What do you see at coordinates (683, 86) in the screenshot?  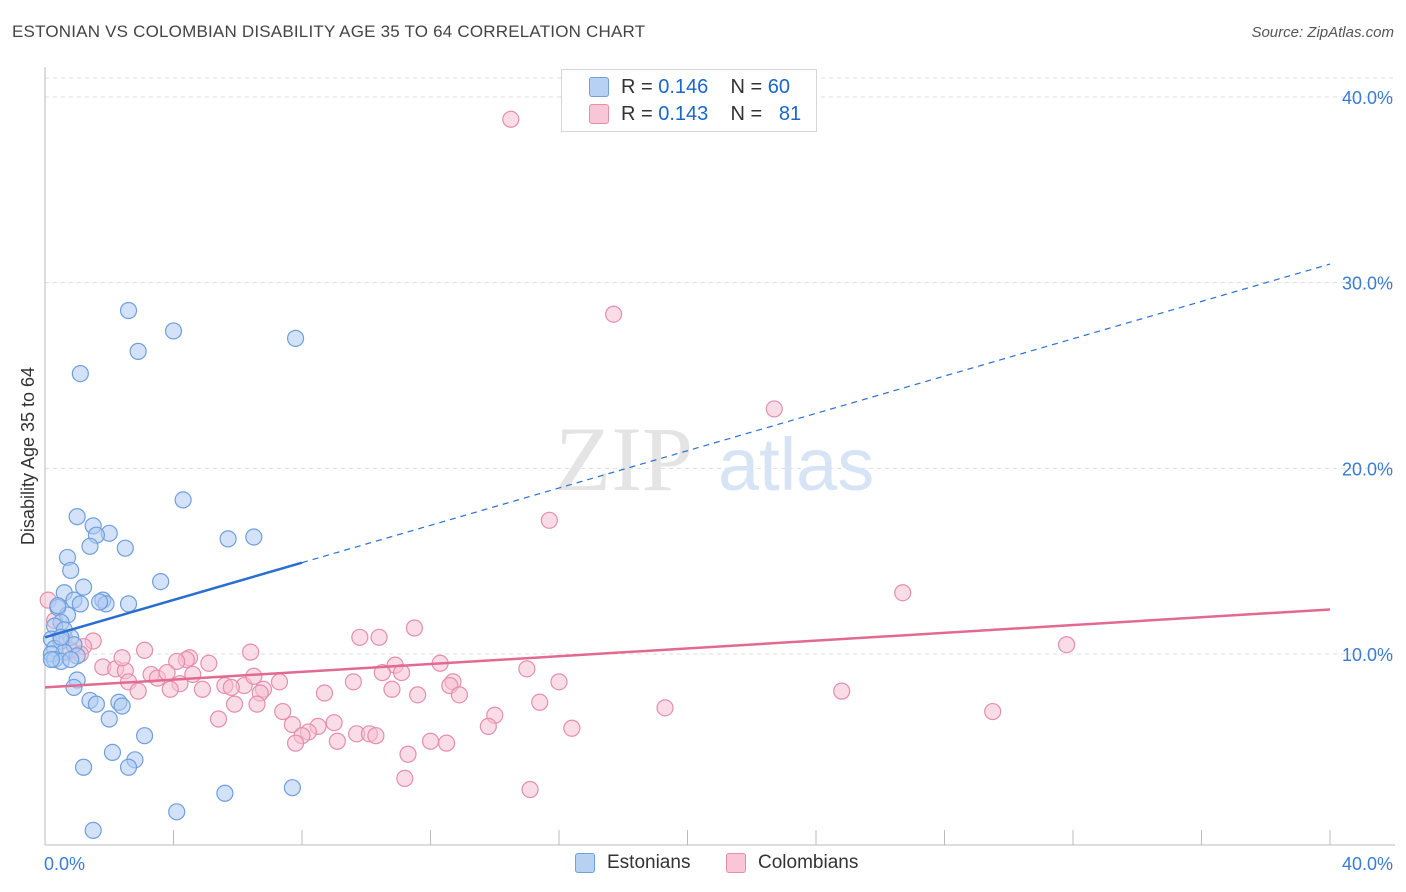 I see `legend-r-value: 0.146` at bounding box center [683, 86].